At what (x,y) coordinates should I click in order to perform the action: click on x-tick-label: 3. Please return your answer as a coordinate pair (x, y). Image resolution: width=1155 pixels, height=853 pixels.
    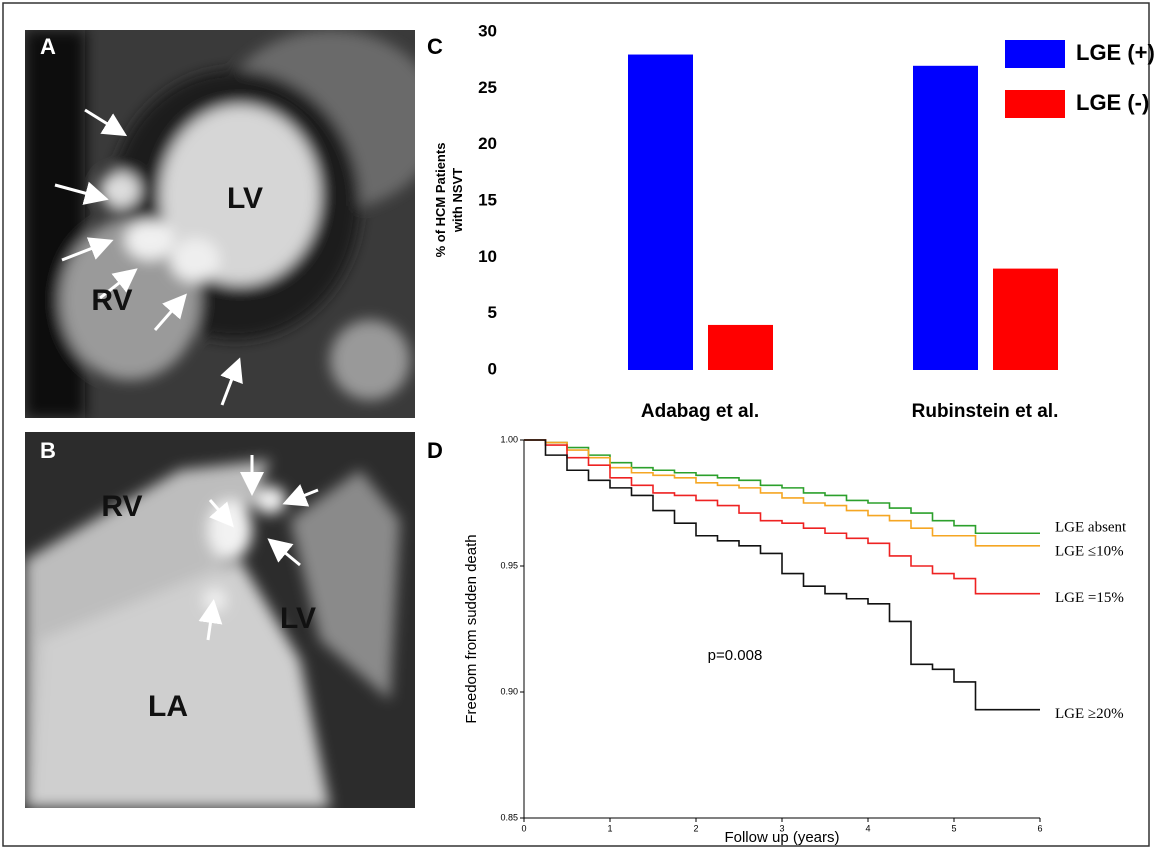
    Looking at the image, I should click on (781, 828).